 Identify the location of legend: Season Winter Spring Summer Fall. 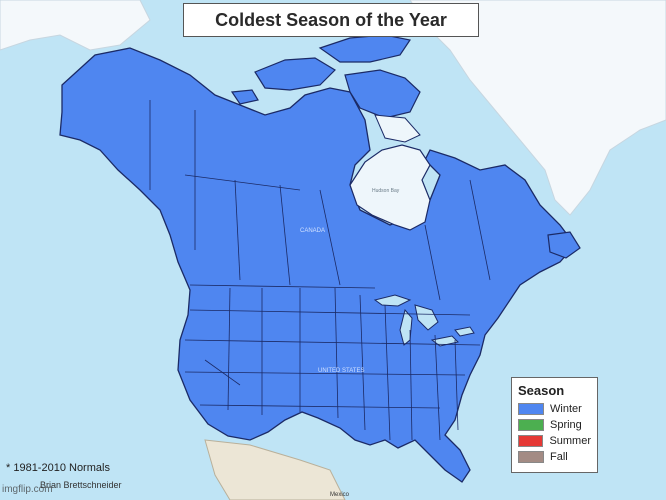
(554, 425).